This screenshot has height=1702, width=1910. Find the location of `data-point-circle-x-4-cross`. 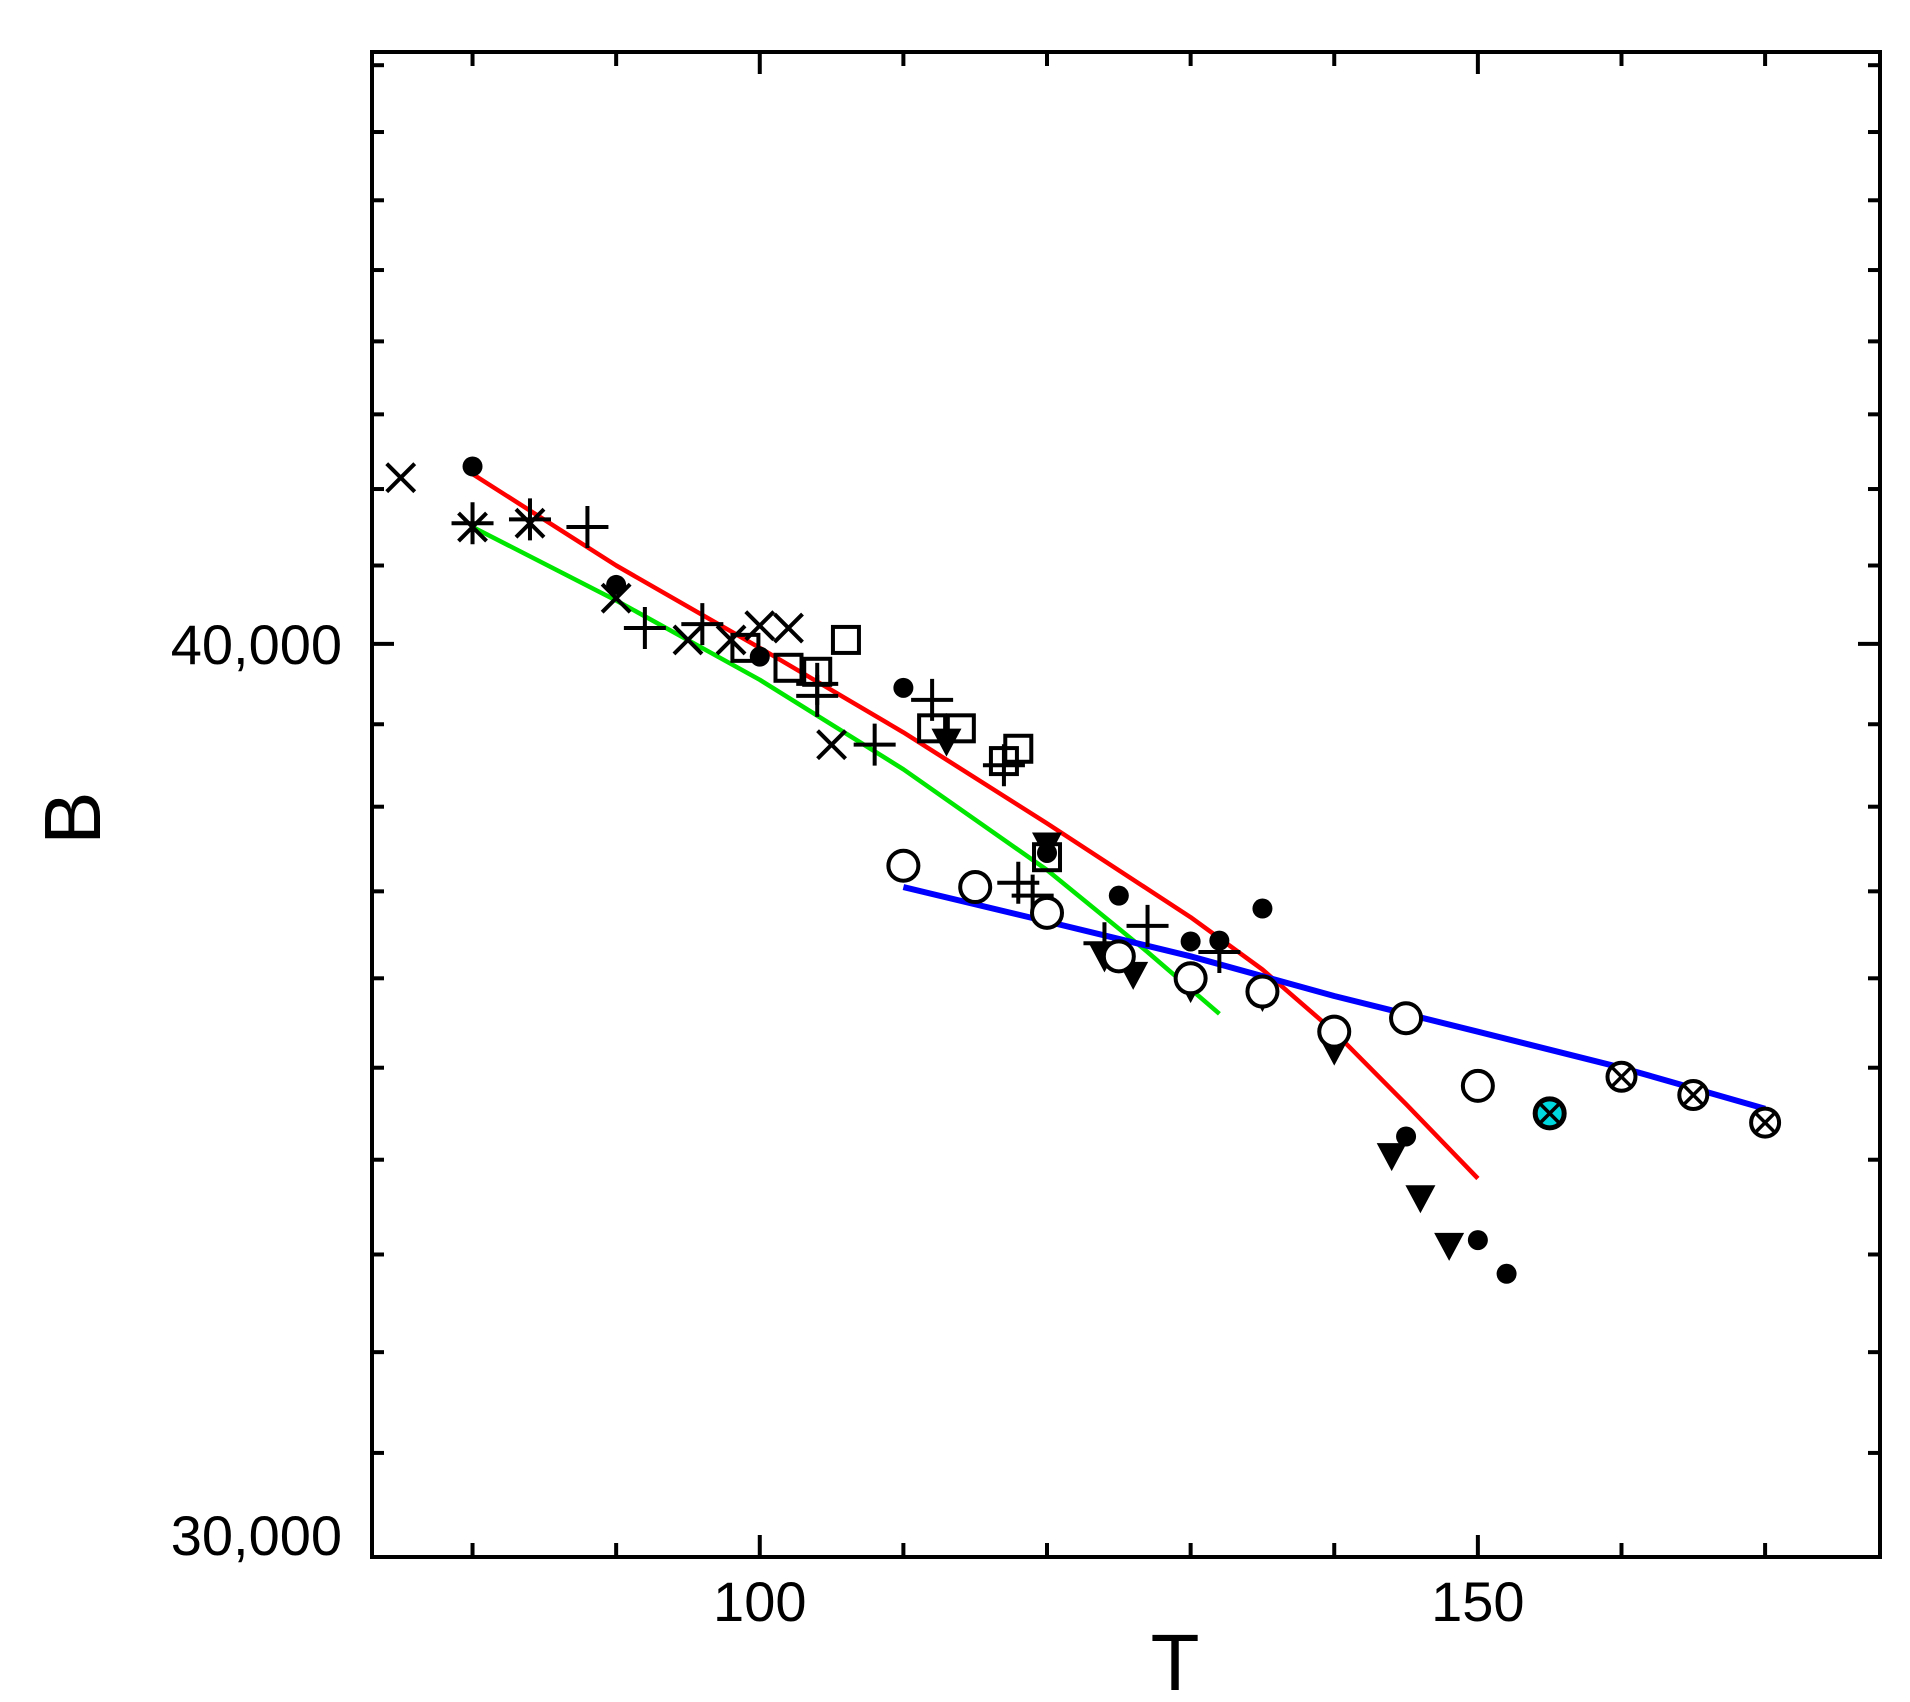

data-point-circle-x-4-cross is located at coordinates (1765, 1122).